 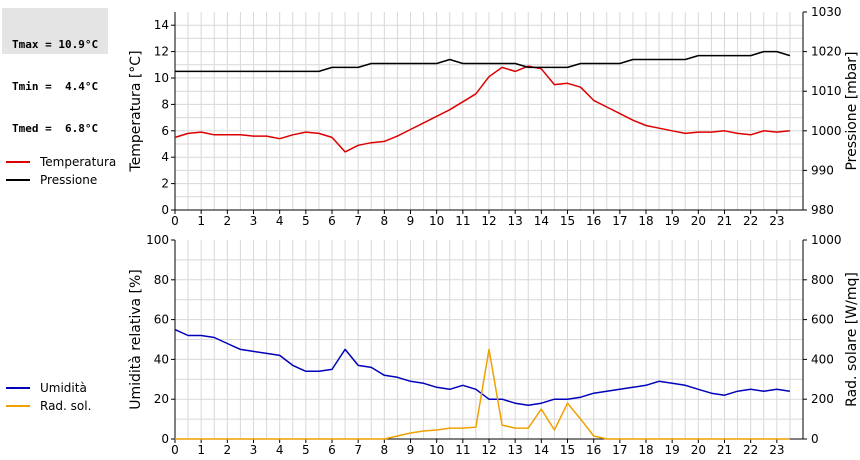 I want to click on left-axis-tick-label: 12, so click(x=161, y=52).